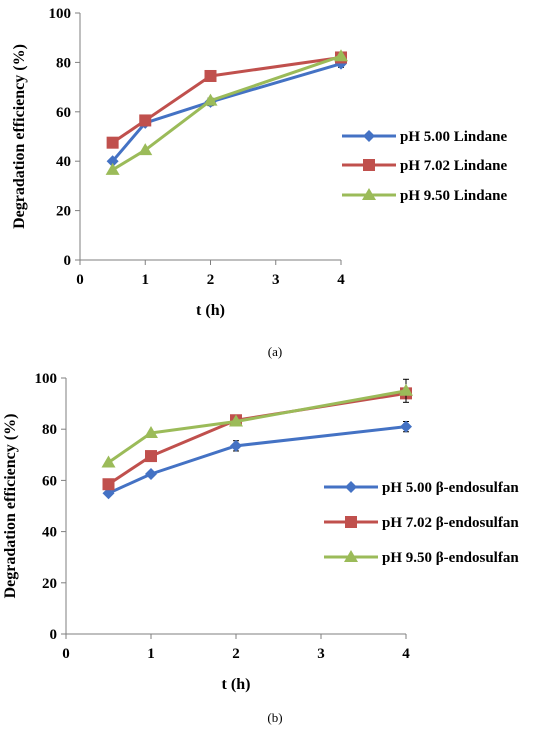 Image resolution: width=550 pixels, height=734 pixels. Describe the element at coordinates (450, 558) in the screenshot. I see `legend-label: pH 9.50 β-endosulfan` at that location.